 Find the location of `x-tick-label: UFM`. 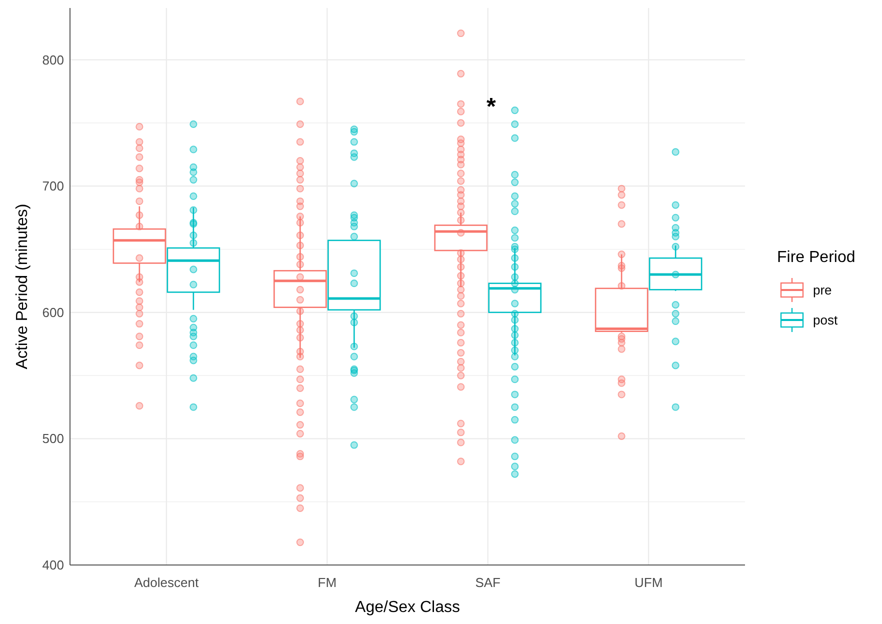

x-tick-label: UFM is located at coordinates (648, 582).